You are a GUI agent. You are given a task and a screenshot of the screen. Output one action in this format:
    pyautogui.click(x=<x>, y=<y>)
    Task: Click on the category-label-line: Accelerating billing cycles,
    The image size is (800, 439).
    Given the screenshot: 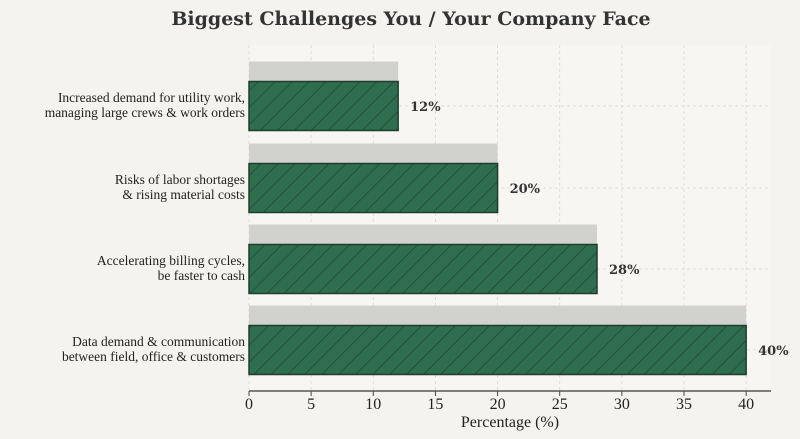 What is the action you would take?
    pyautogui.click(x=171, y=260)
    